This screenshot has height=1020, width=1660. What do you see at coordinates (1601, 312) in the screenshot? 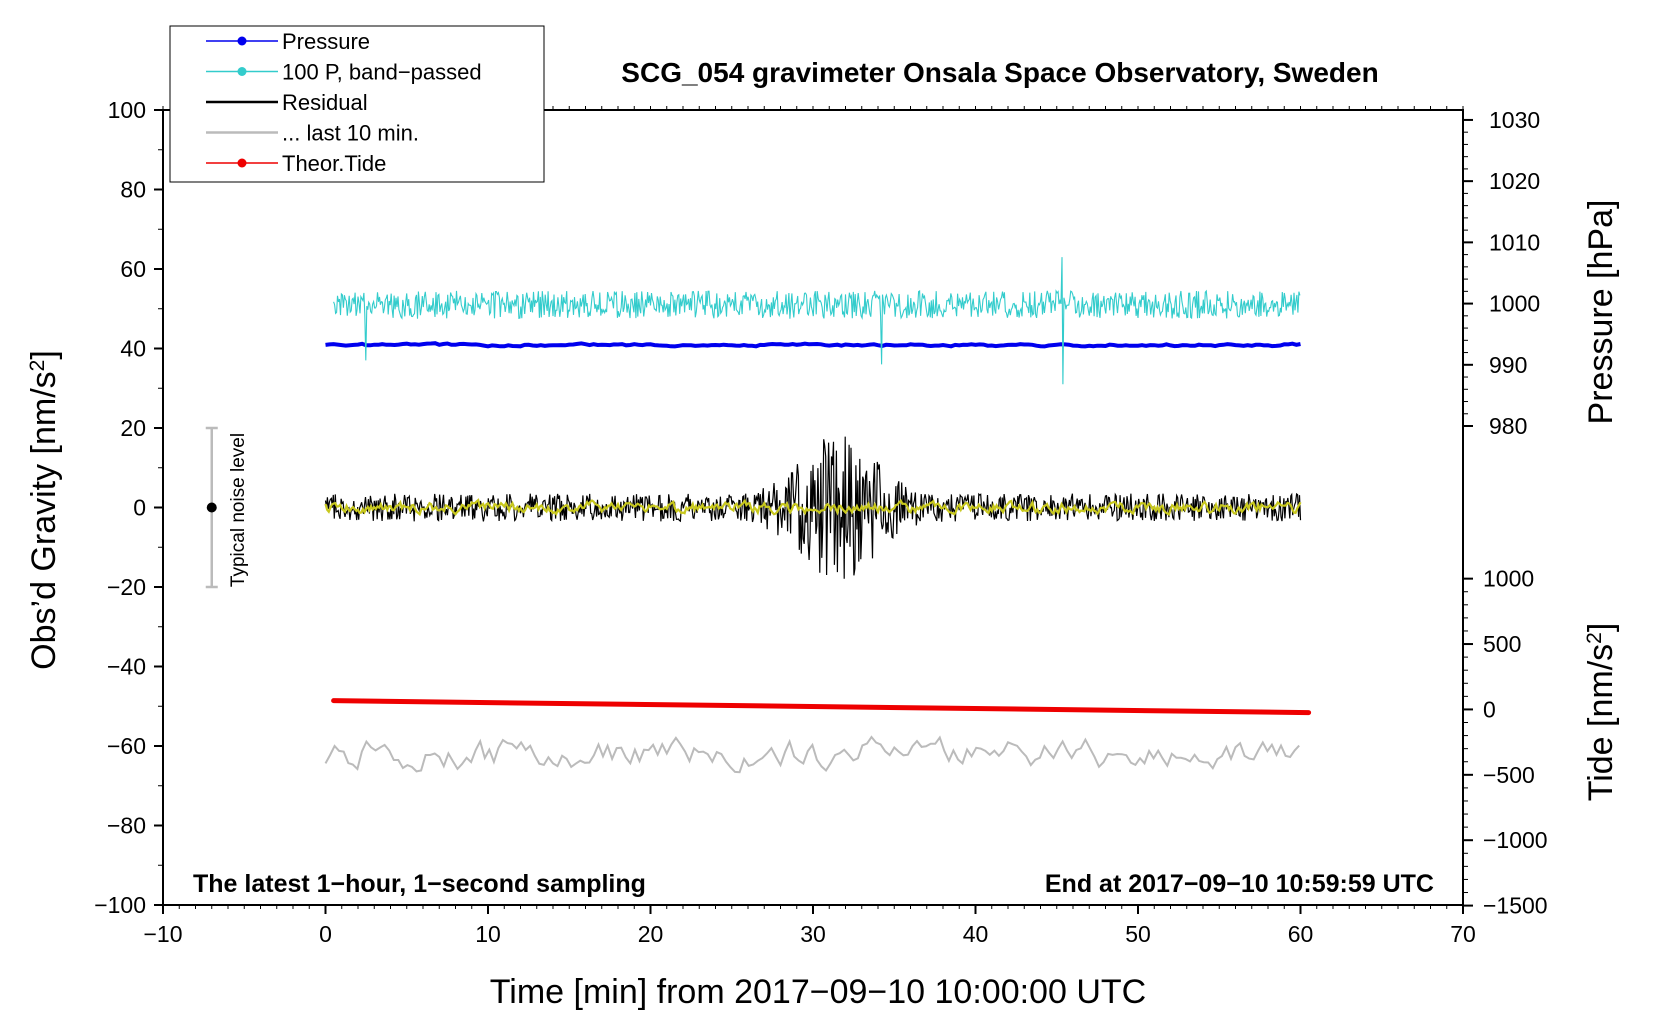
I see `pressure-axis-title: Pressure [hPa]` at bounding box center [1601, 312].